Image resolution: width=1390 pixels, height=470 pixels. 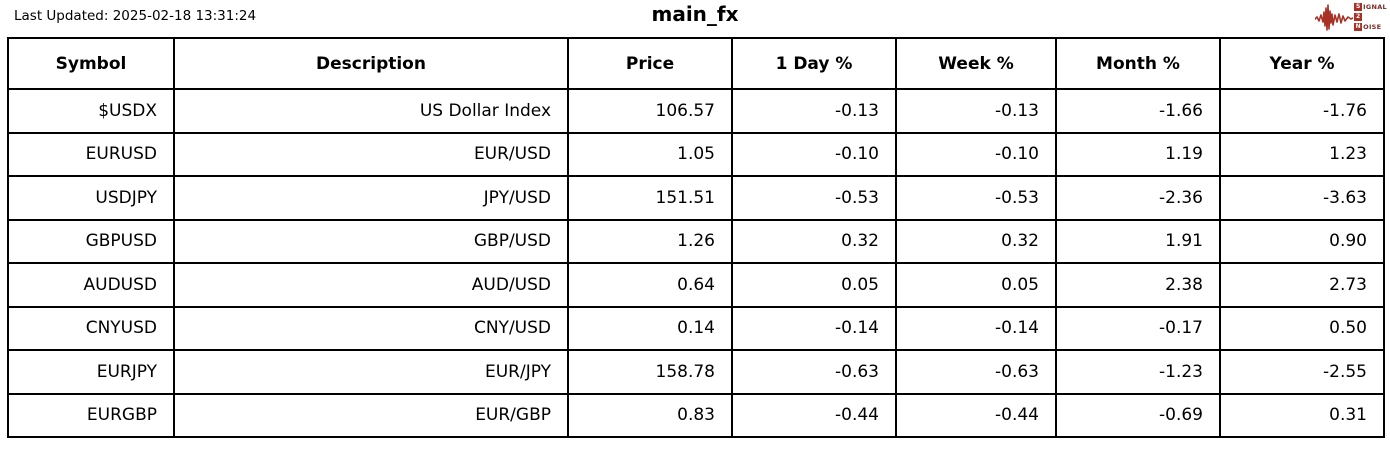 I want to click on page-title: main_fx, so click(x=695, y=14).